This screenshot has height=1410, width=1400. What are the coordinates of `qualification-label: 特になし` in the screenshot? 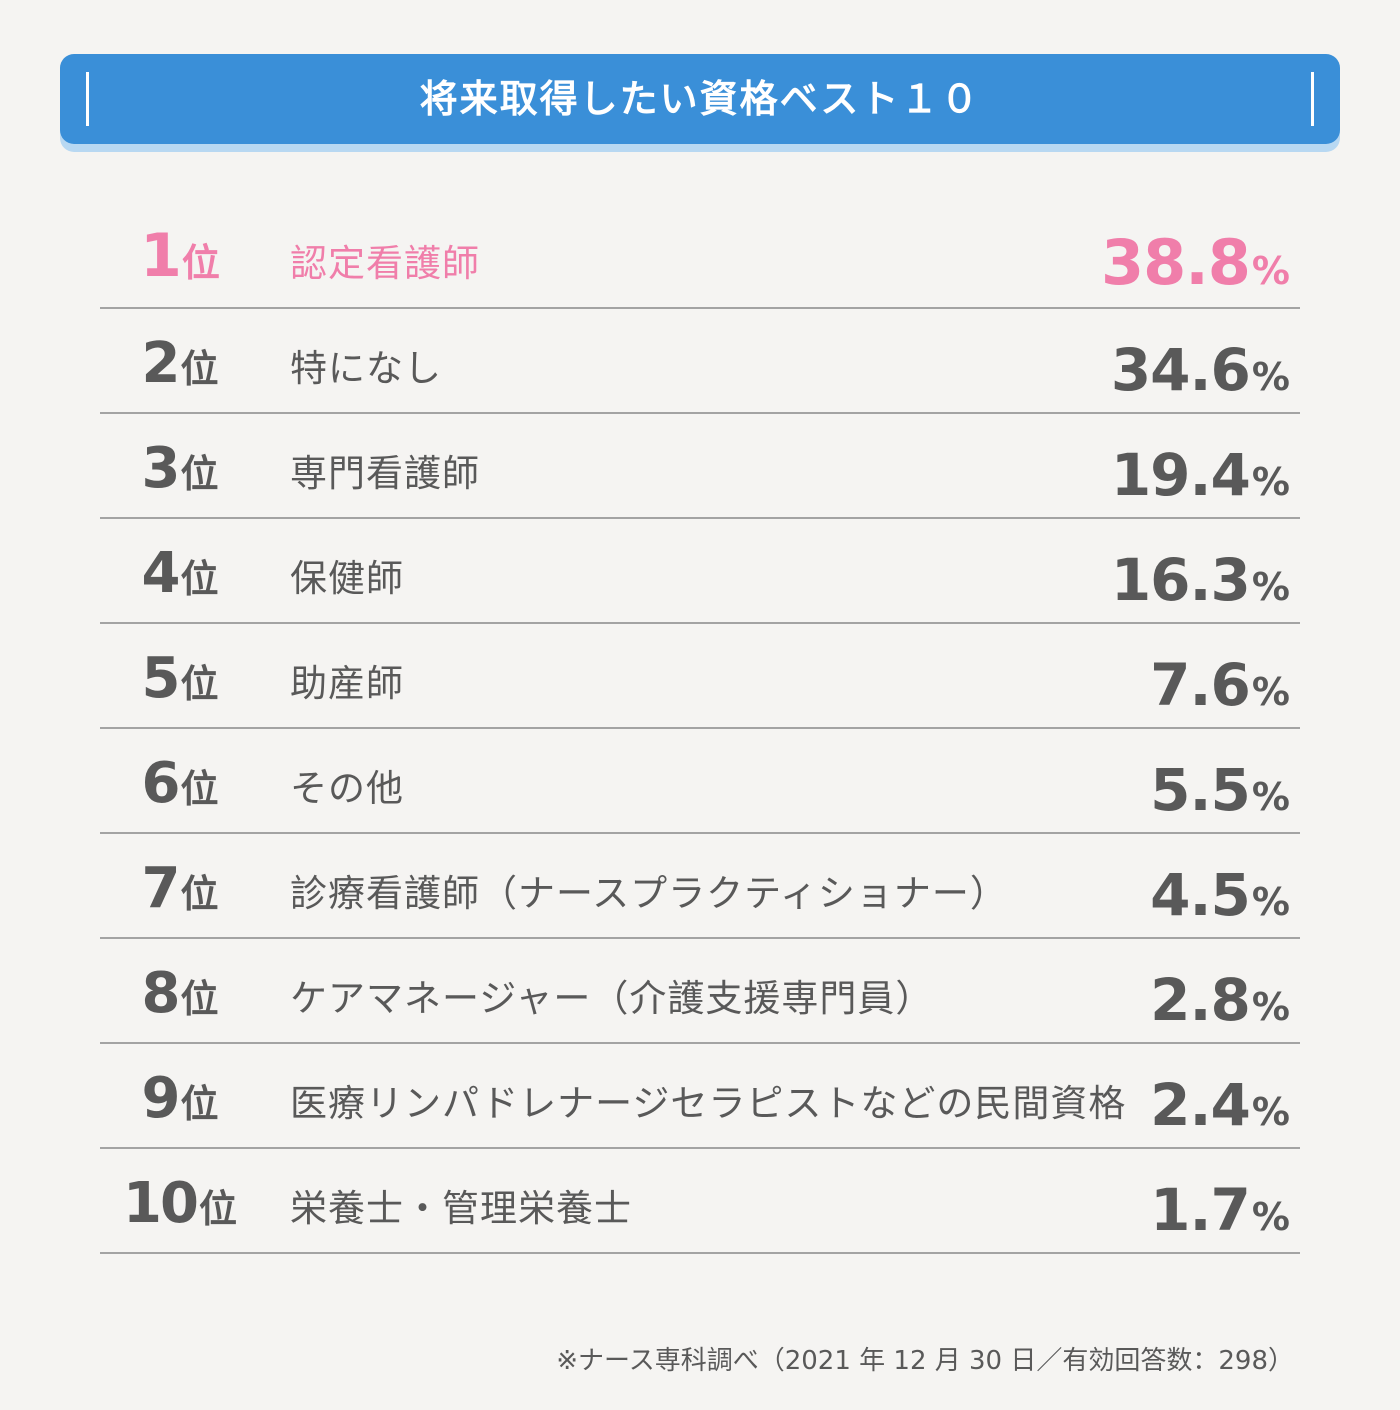 It's located at (366, 368).